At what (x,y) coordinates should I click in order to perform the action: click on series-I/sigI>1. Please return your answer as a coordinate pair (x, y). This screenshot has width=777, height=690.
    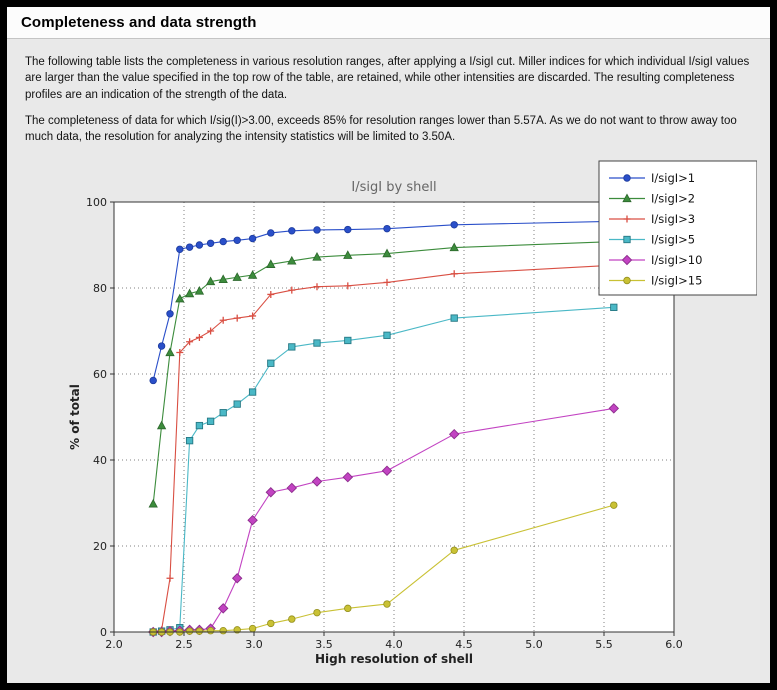
    Looking at the image, I should click on (383, 300).